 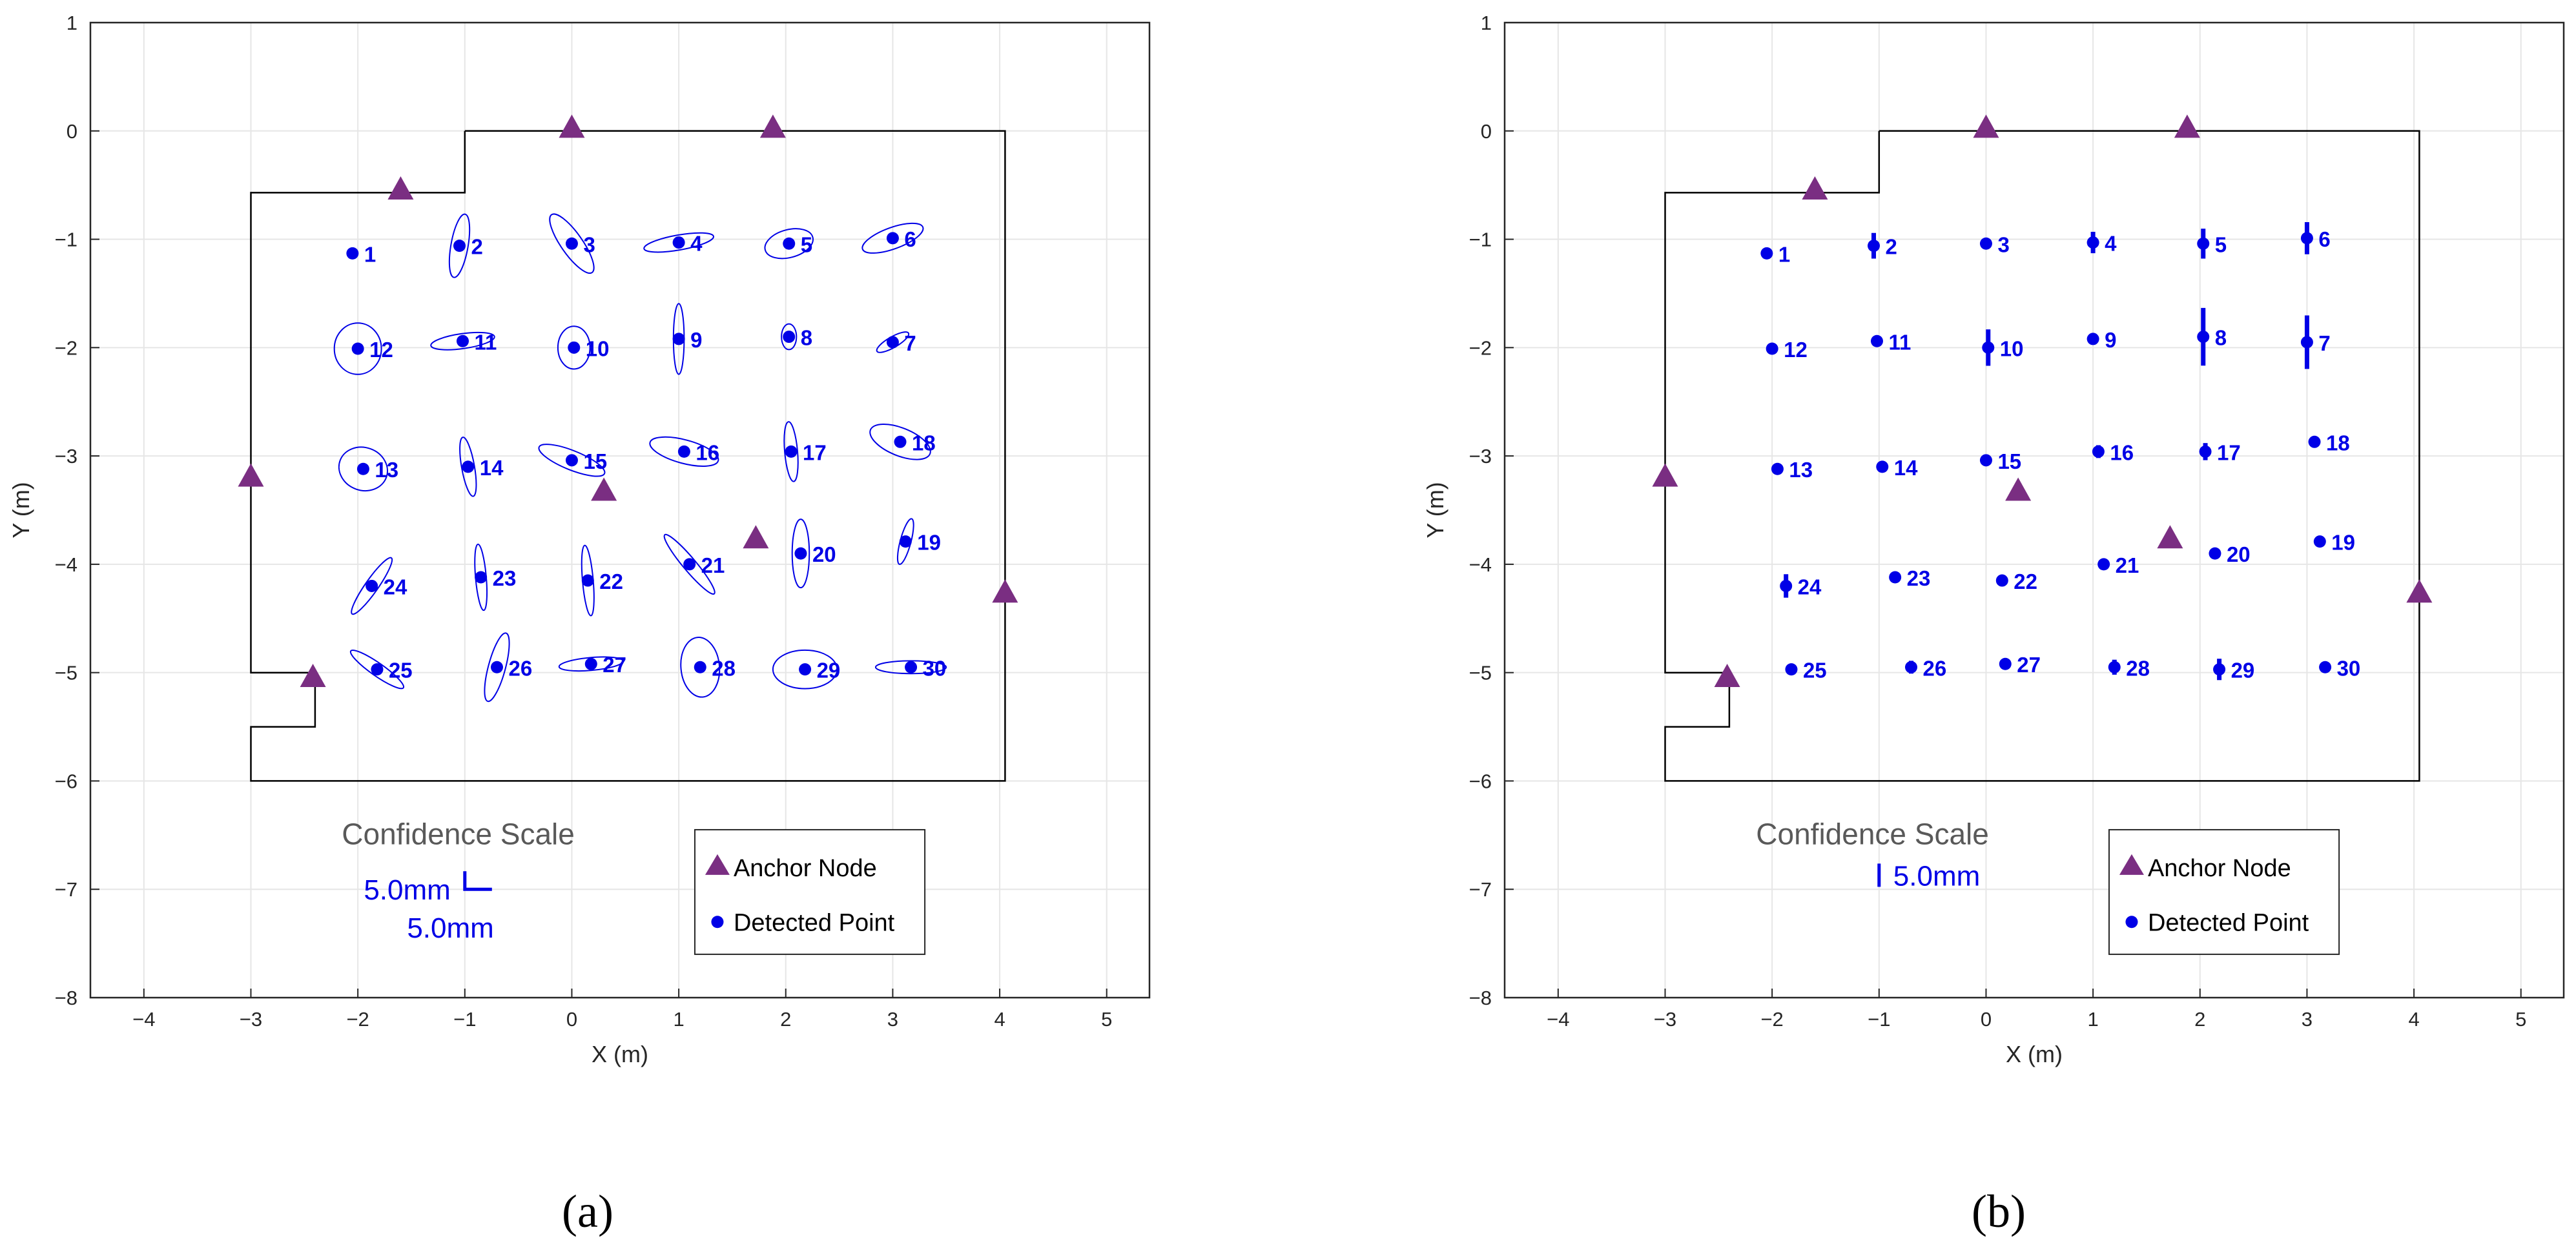 I want to click on point-label: 12, so click(x=1796, y=350).